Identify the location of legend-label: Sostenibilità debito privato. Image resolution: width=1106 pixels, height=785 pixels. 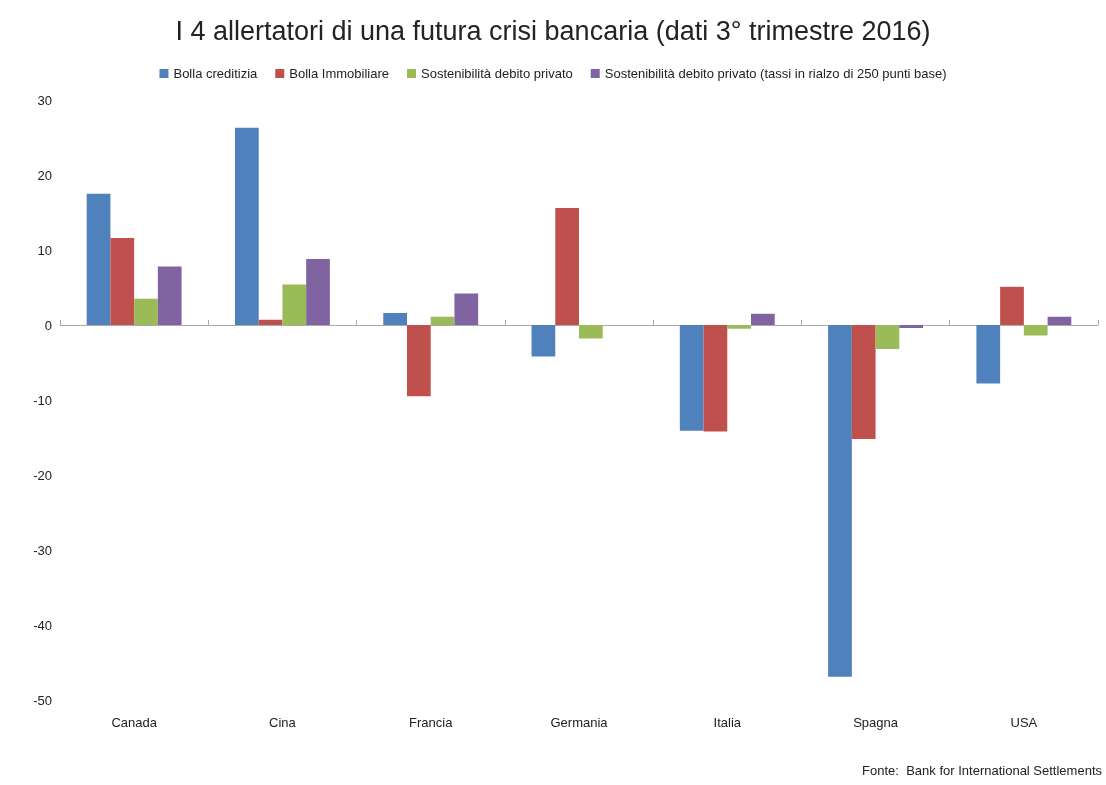
(496, 73).